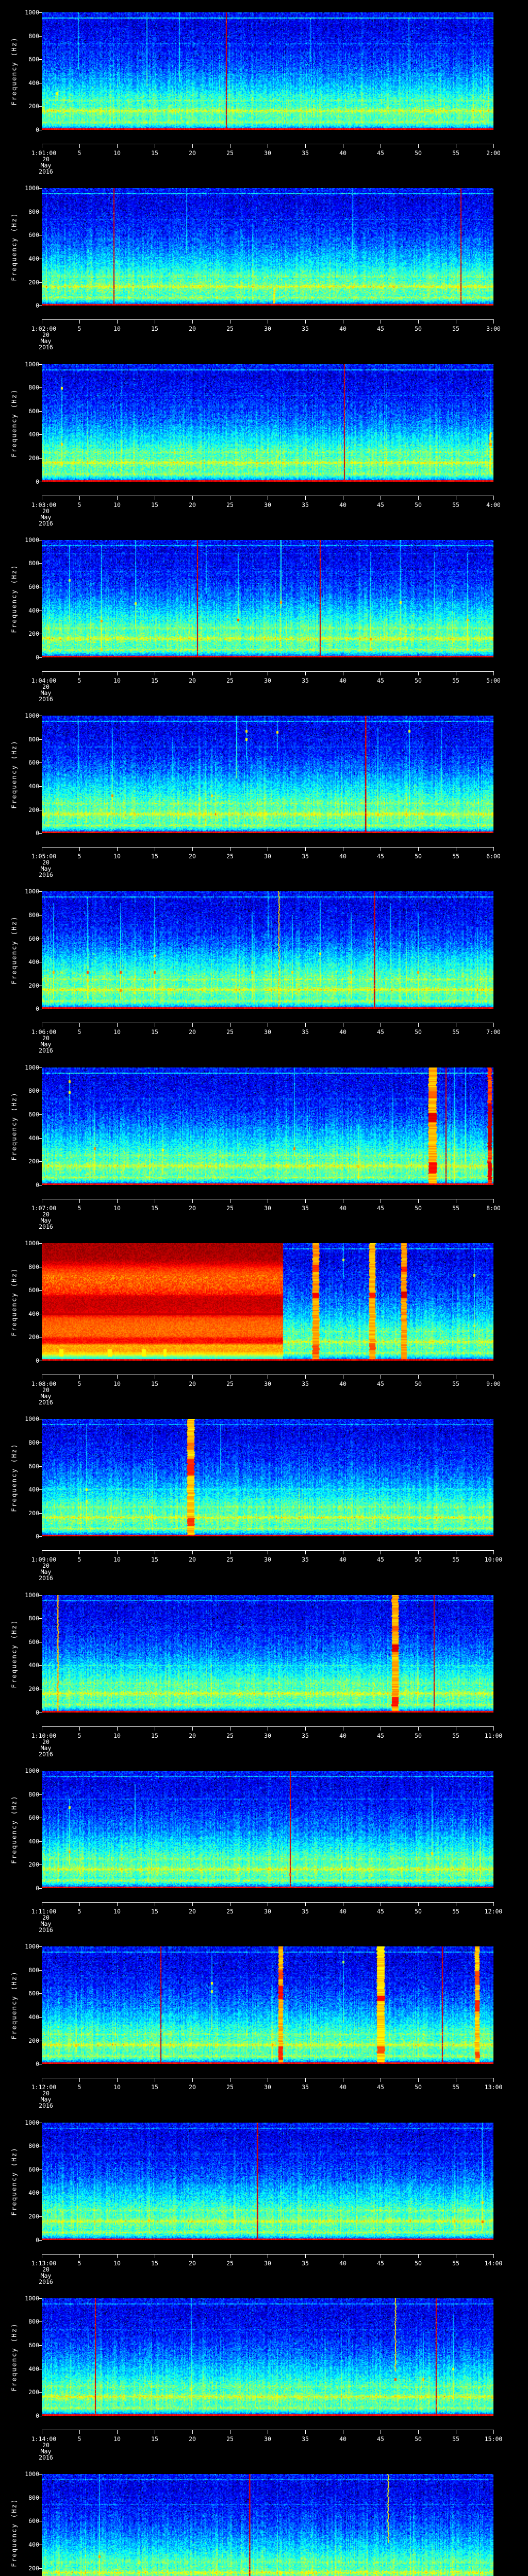 Image resolution: width=528 pixels, height=2576 pixels. I want to click on date-line: 2016, so click(46, 1051).